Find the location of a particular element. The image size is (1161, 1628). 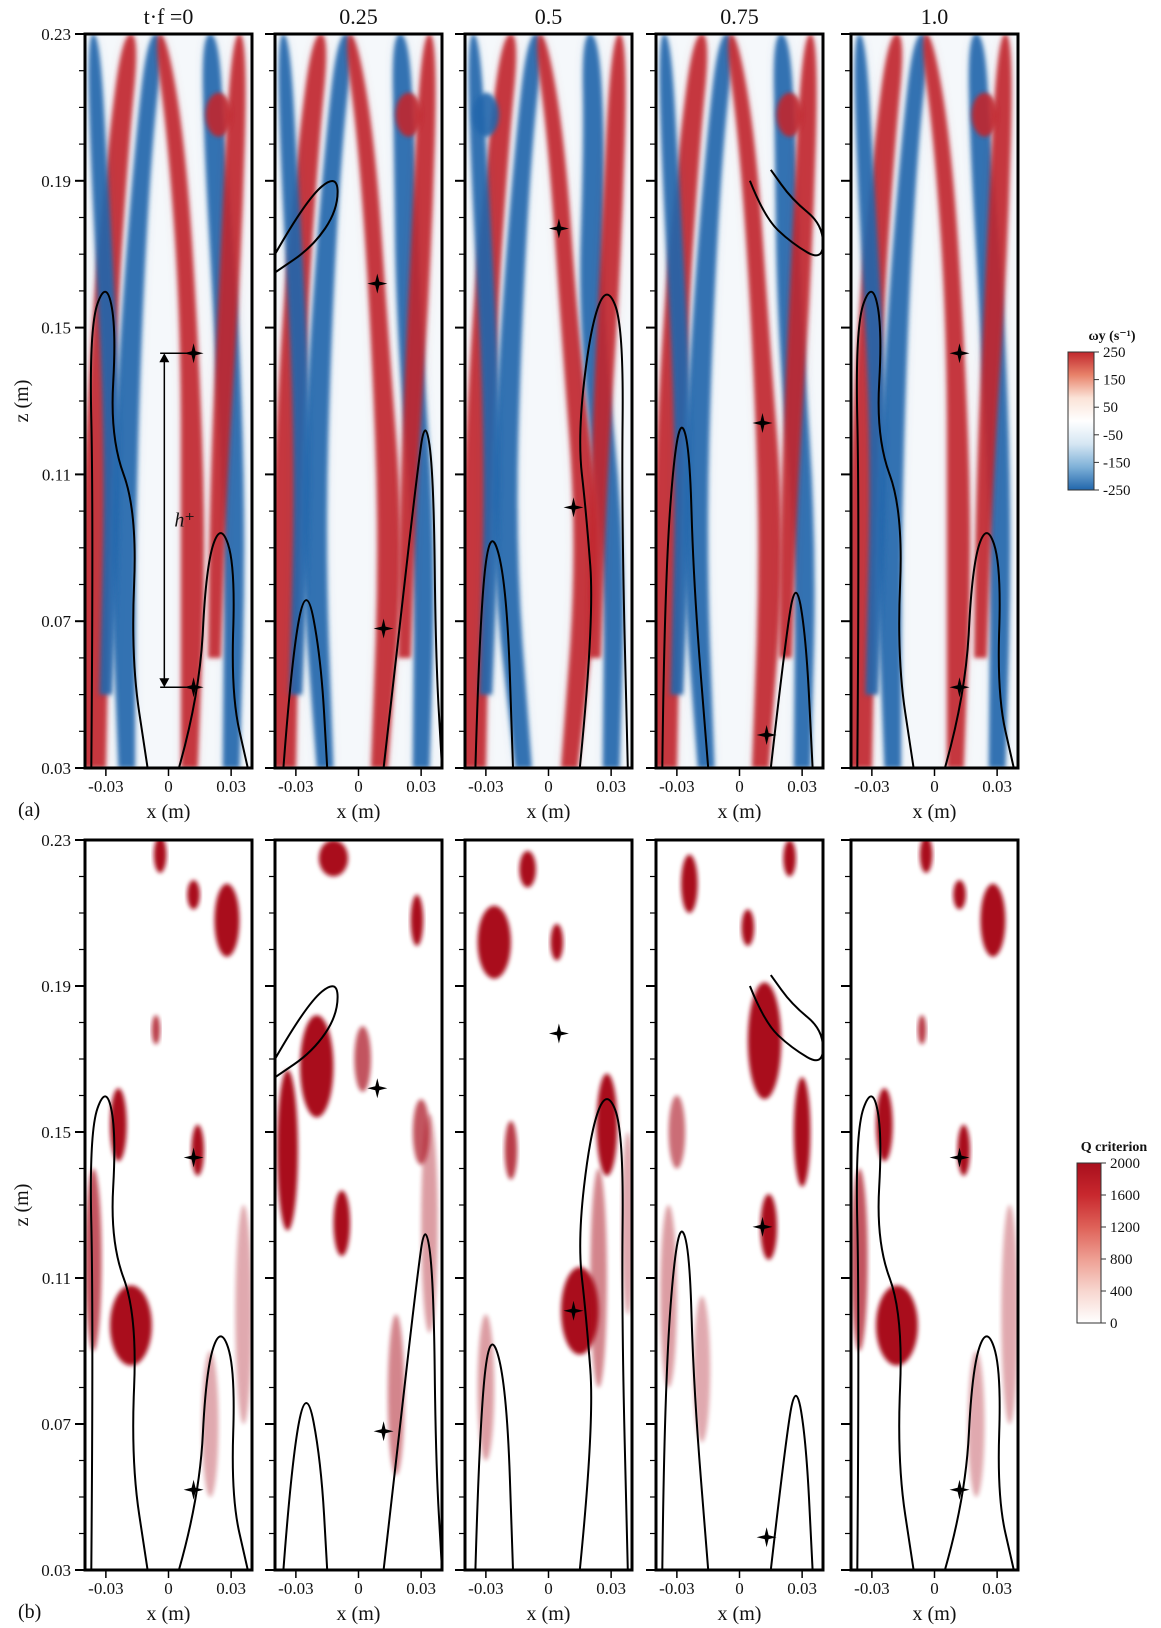

panel-label: (a) is located at coordinates (29, 810).